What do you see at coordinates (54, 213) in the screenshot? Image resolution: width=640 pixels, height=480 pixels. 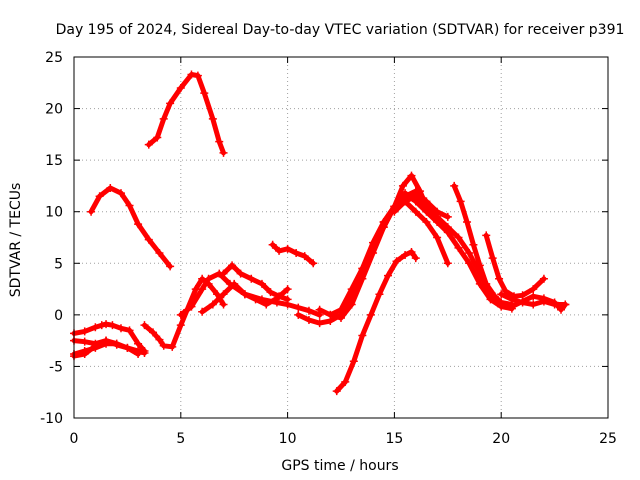 I see `y-tick-label: 10` at bounding box center [54, 213].